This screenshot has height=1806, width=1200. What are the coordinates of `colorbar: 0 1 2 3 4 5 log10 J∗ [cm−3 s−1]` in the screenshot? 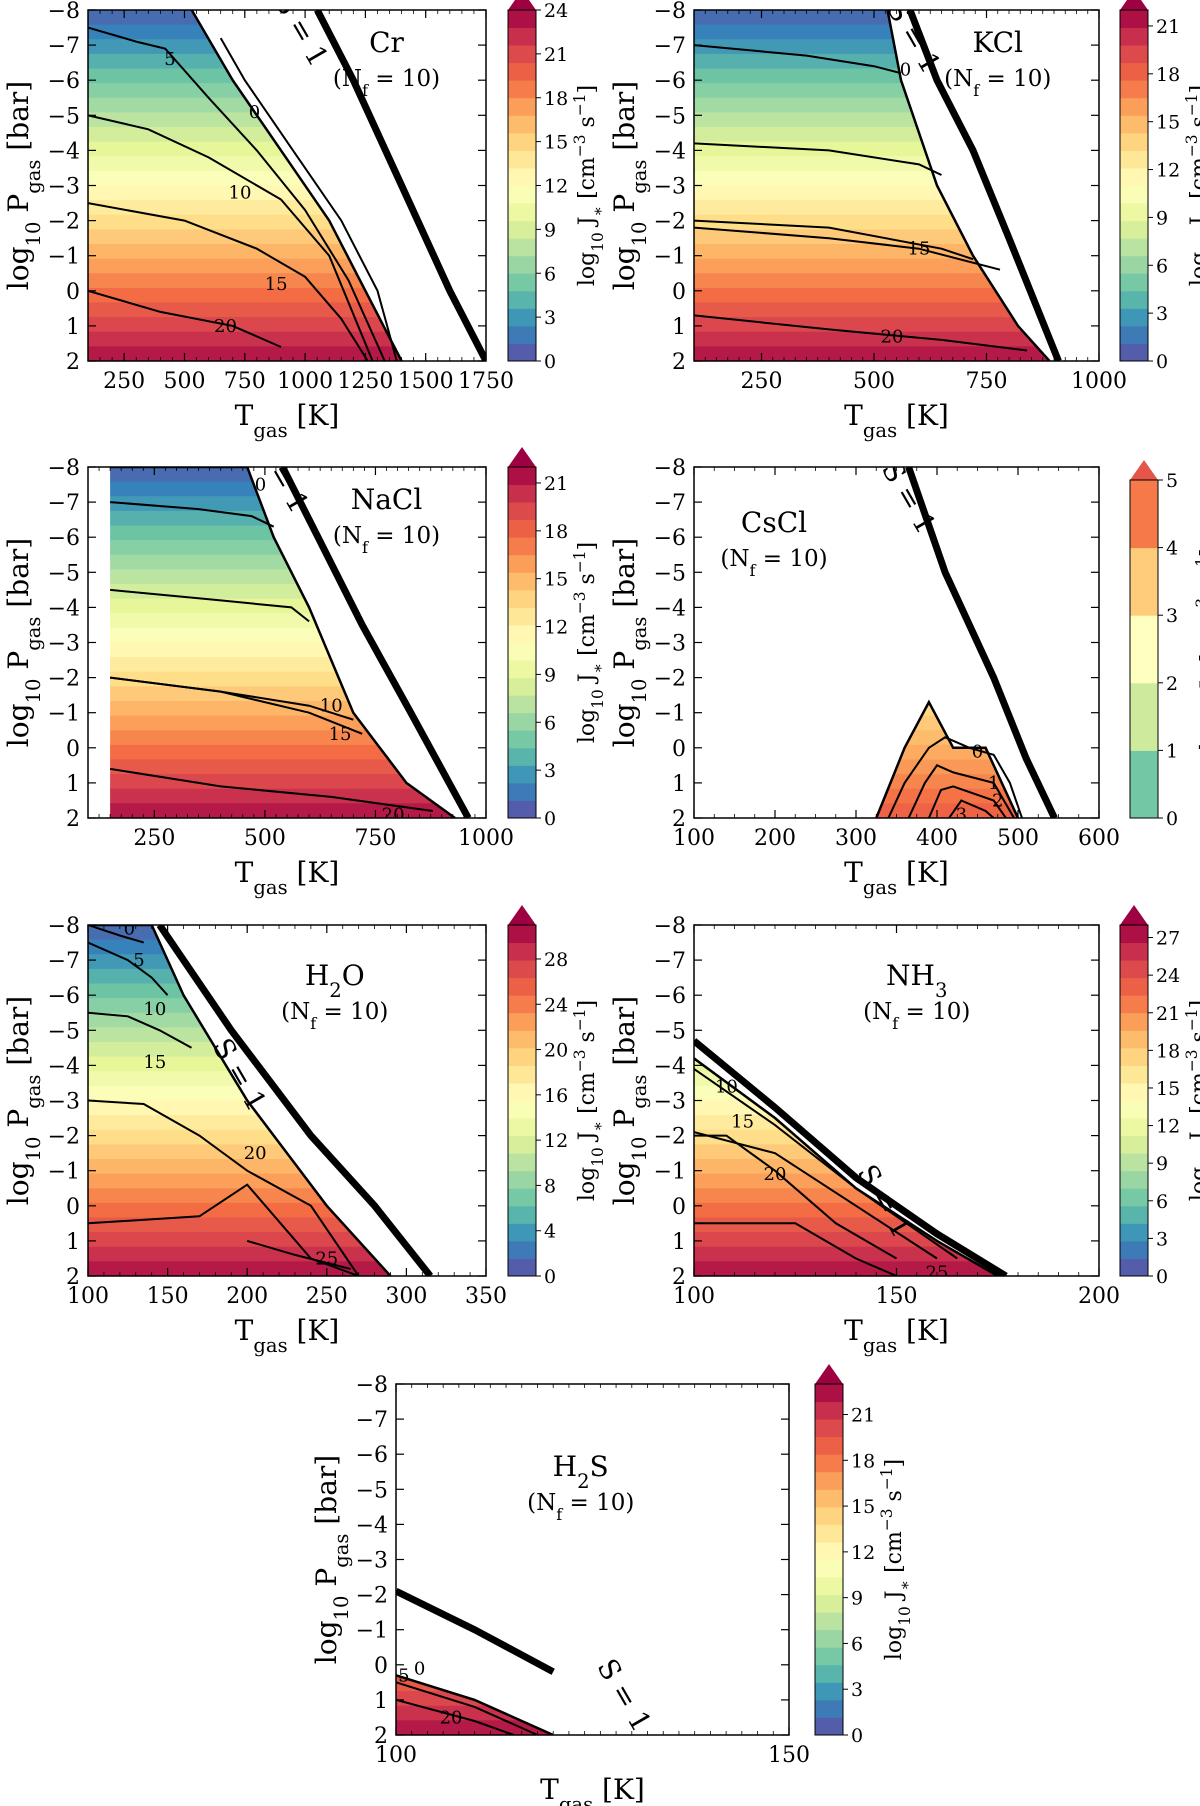 It's located at (1164, 645).